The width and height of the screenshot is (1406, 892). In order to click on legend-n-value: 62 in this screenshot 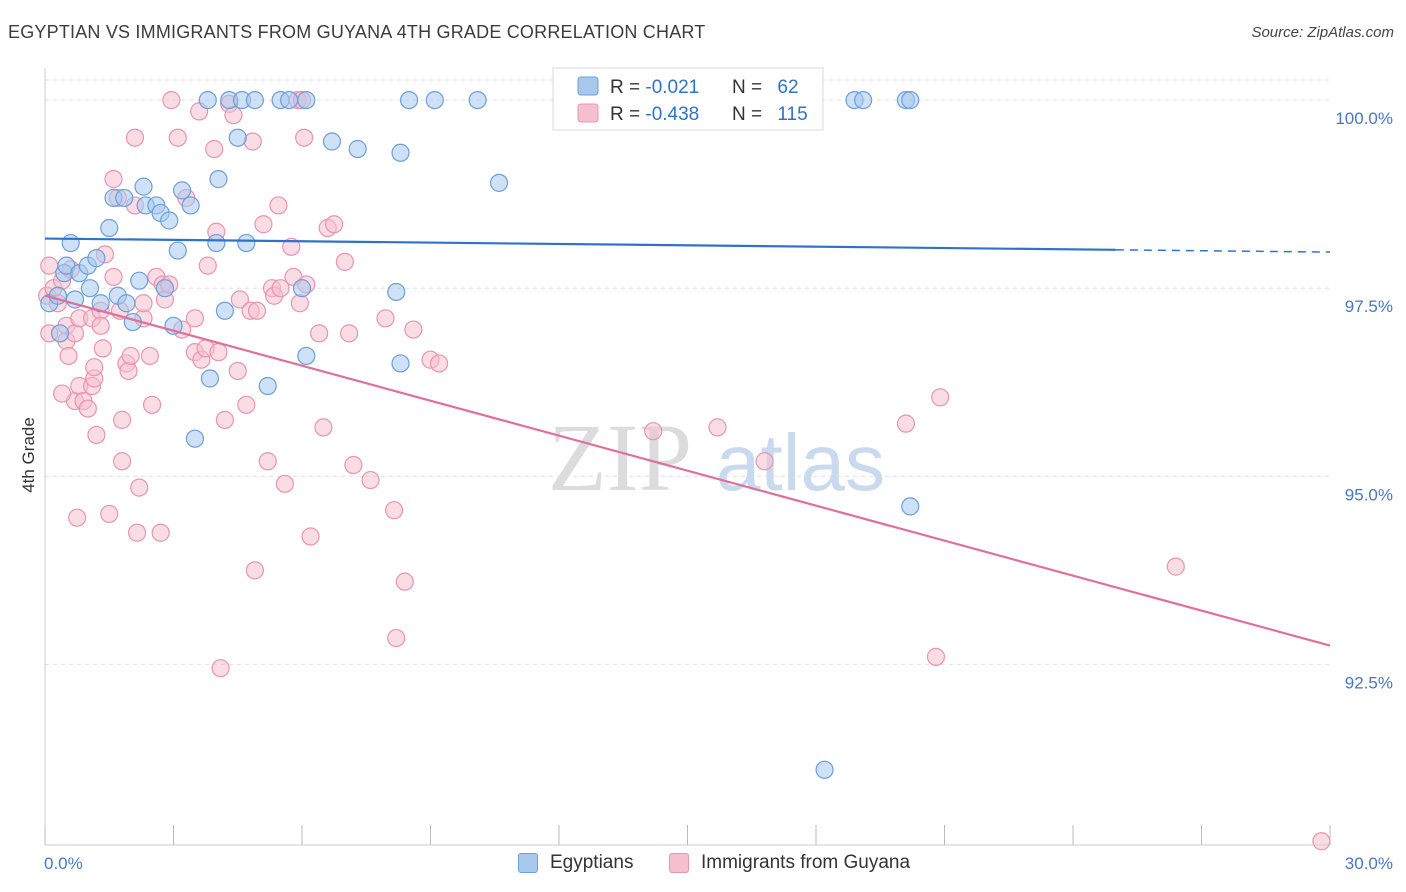, I will do `click(787, 87)`.